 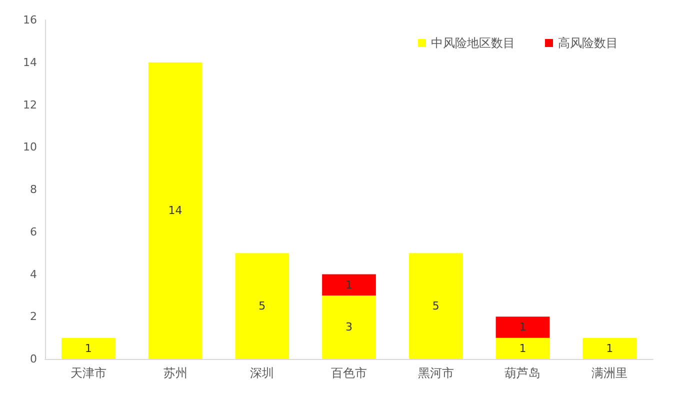 I want to click on y-tick-label: 14, so click(x=30, y=62).